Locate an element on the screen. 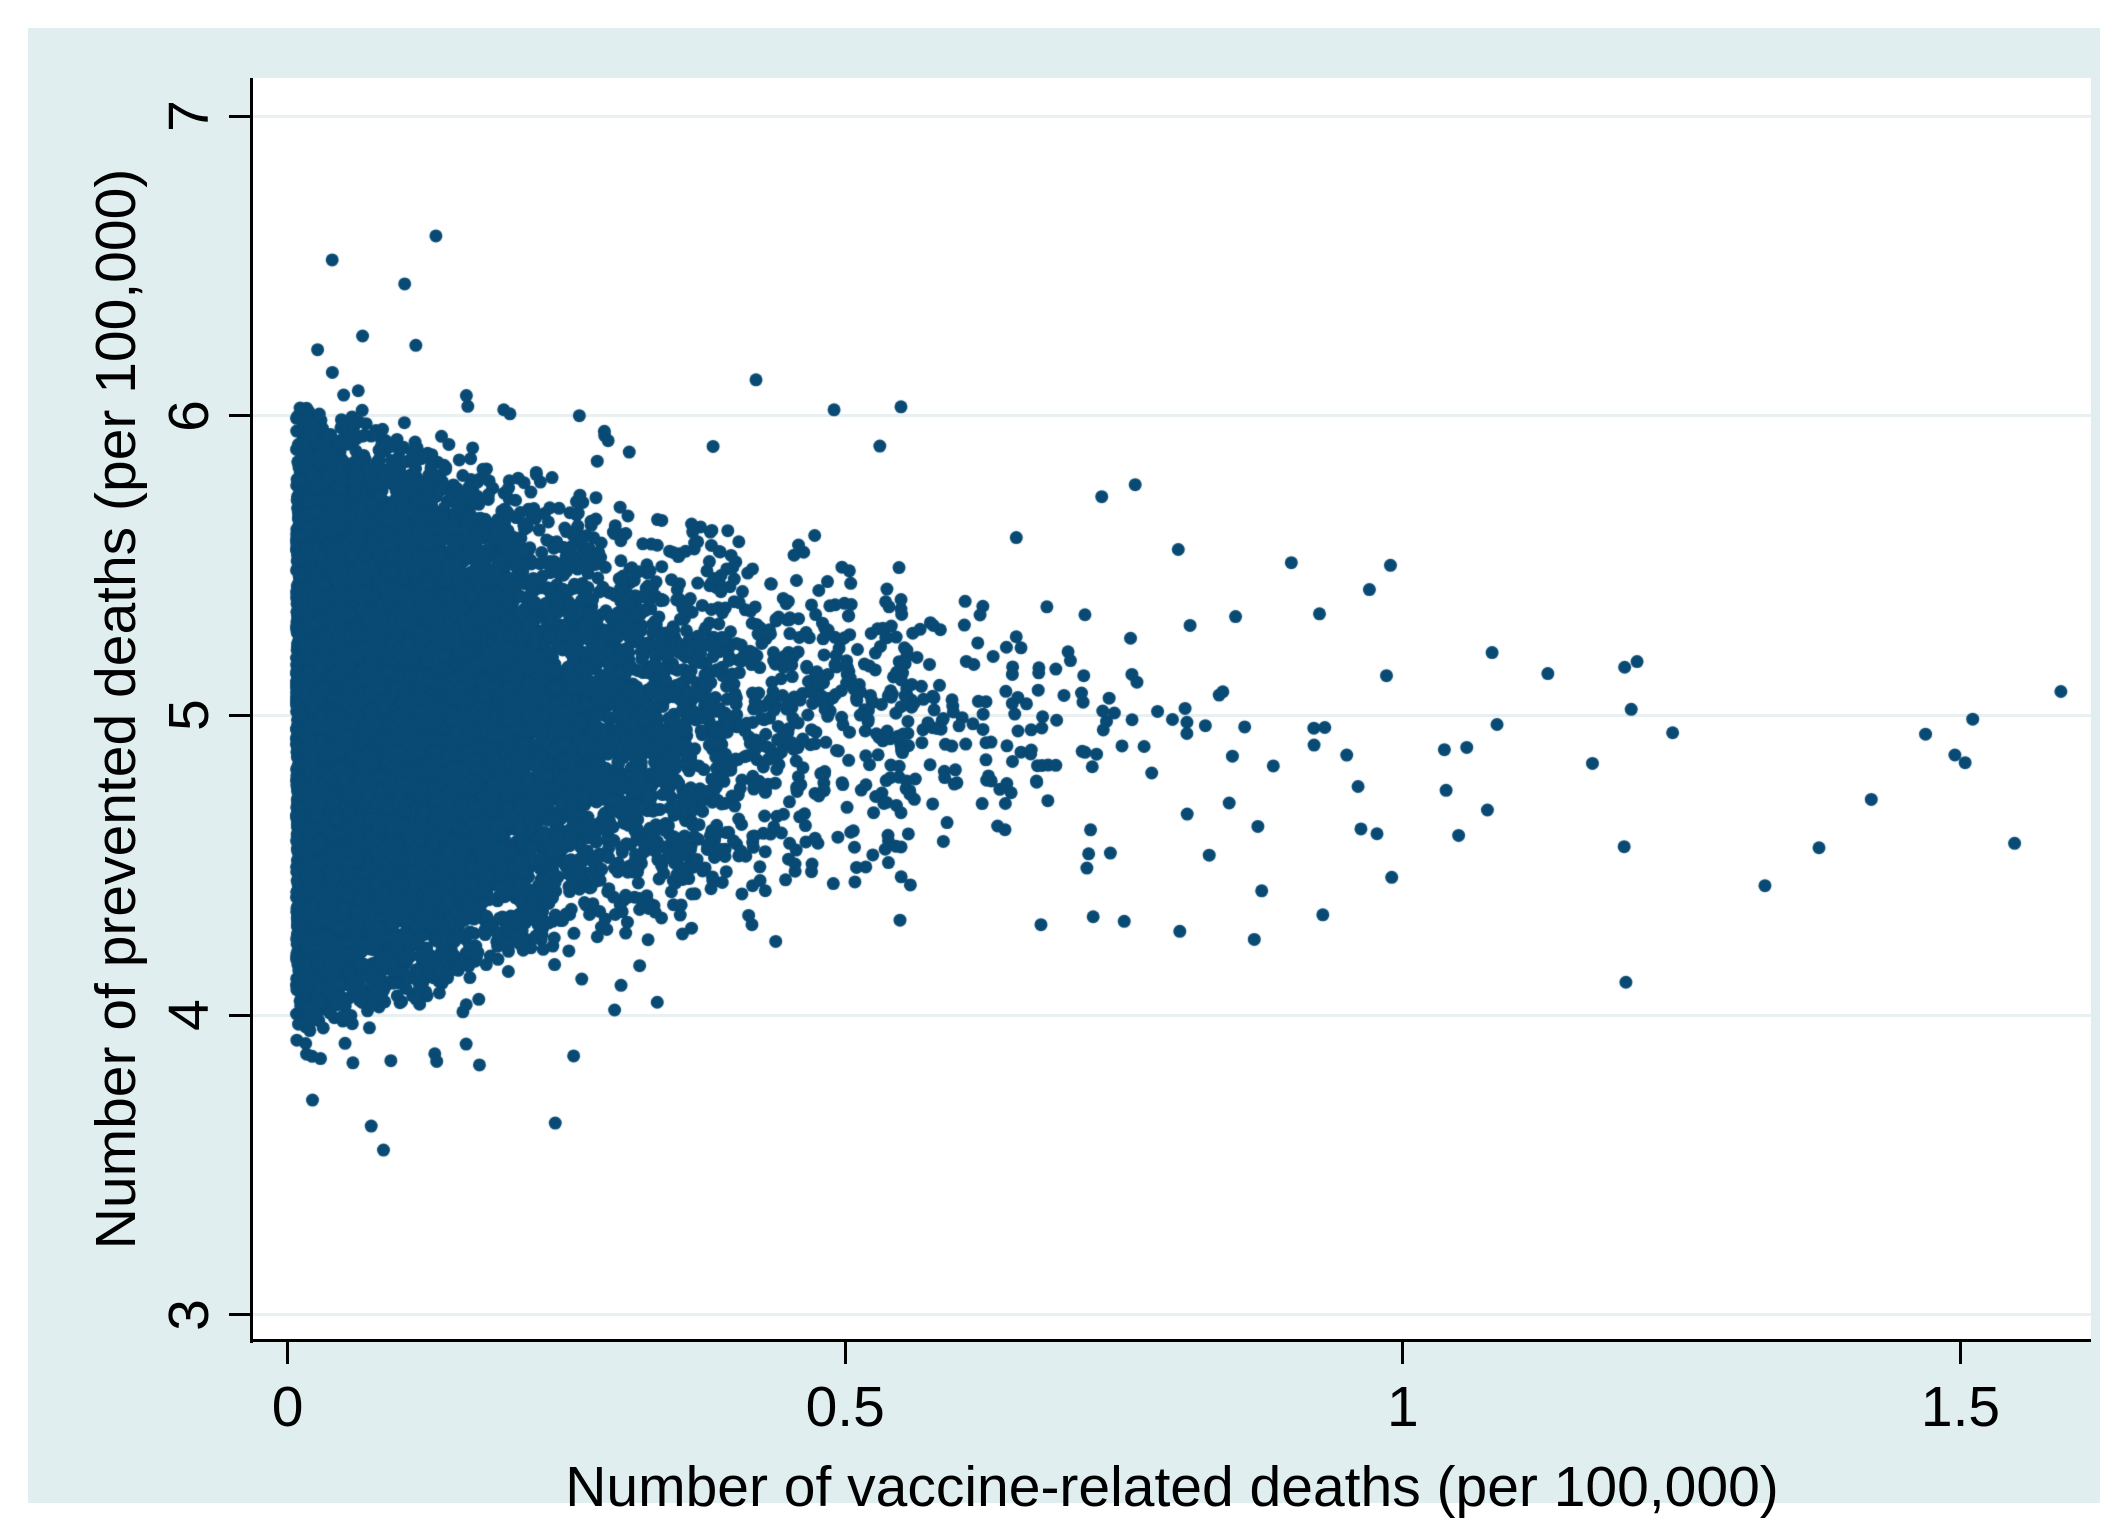  x-axis-line is located at coordinates (1170, 1340).